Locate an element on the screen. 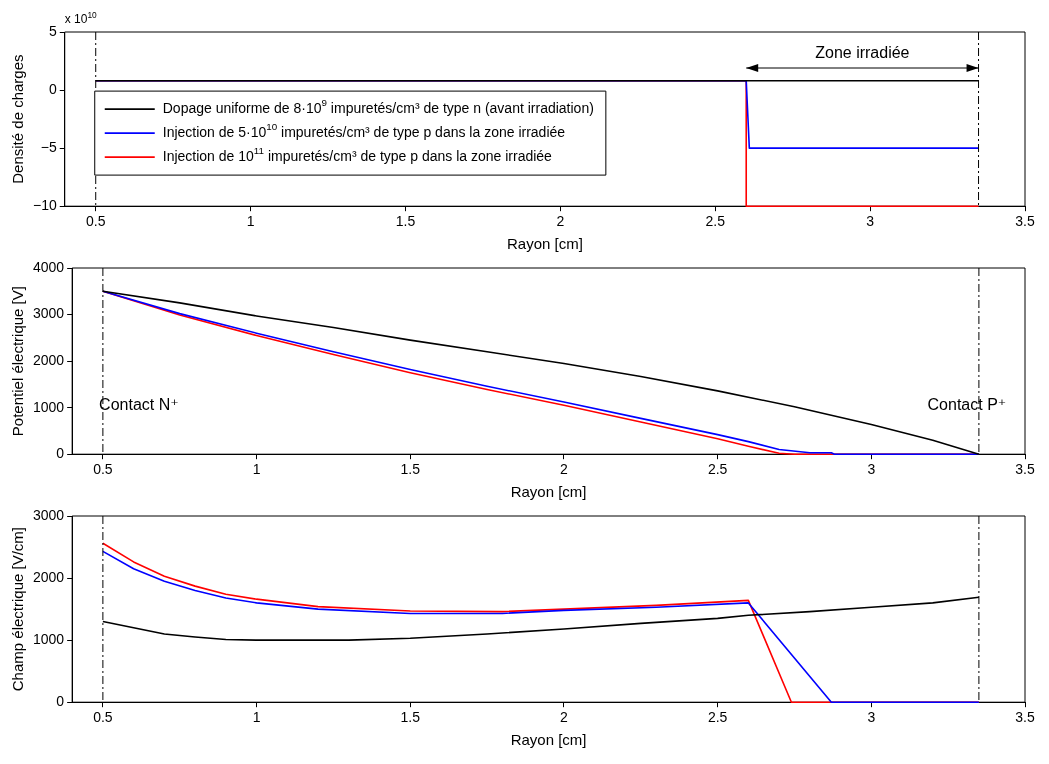  y-axis-title: Champ électrique [V/cm] is located at coordinates (18, 609).